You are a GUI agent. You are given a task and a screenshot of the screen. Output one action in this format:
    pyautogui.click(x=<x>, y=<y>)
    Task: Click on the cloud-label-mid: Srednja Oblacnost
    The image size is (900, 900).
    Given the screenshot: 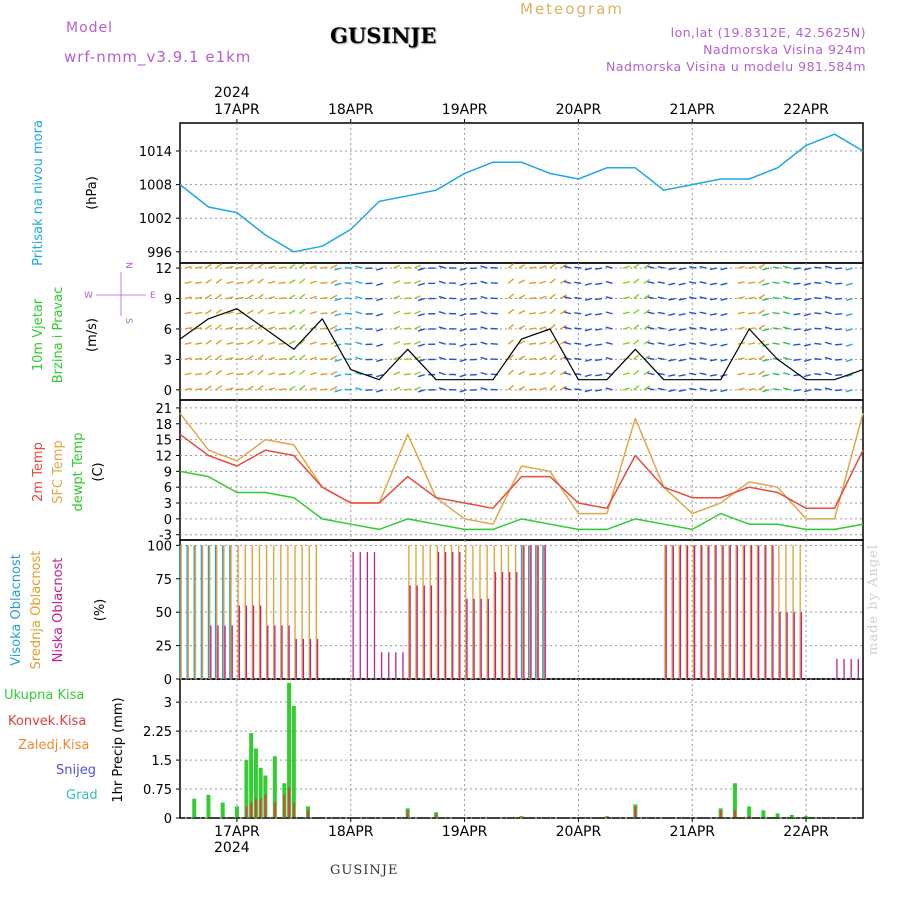 What is the action you would take?
    pyautogui.click(x=36, y=610)
    